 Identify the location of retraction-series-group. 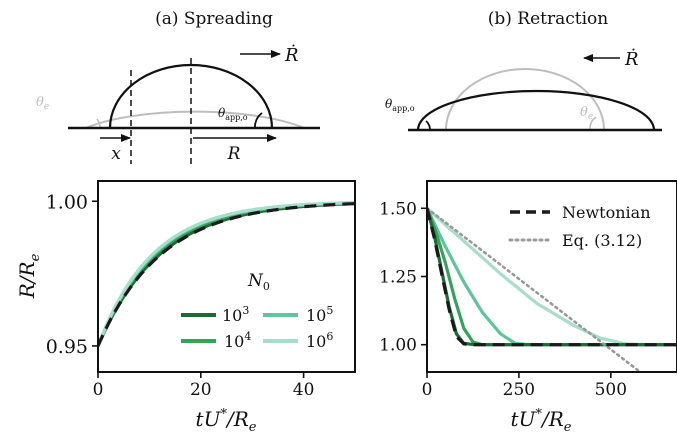
(552, 289).